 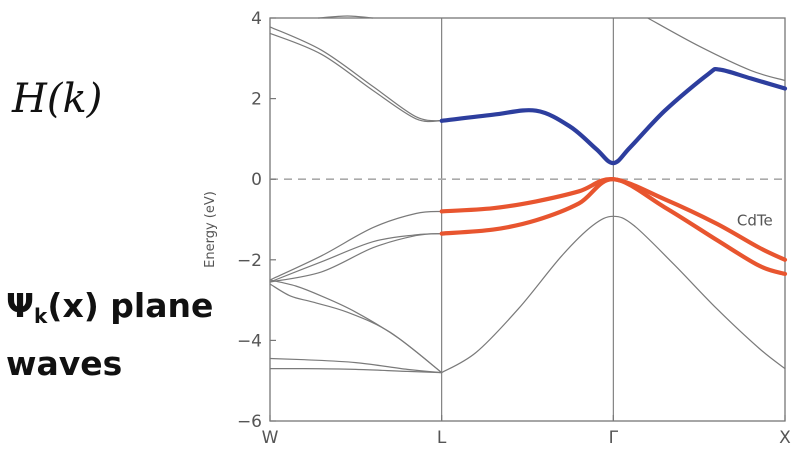 What do you see at coordinates (249, 341) in the screenshot?
I see `y-tick-label-4: −4` at bounding box center [249, 341].